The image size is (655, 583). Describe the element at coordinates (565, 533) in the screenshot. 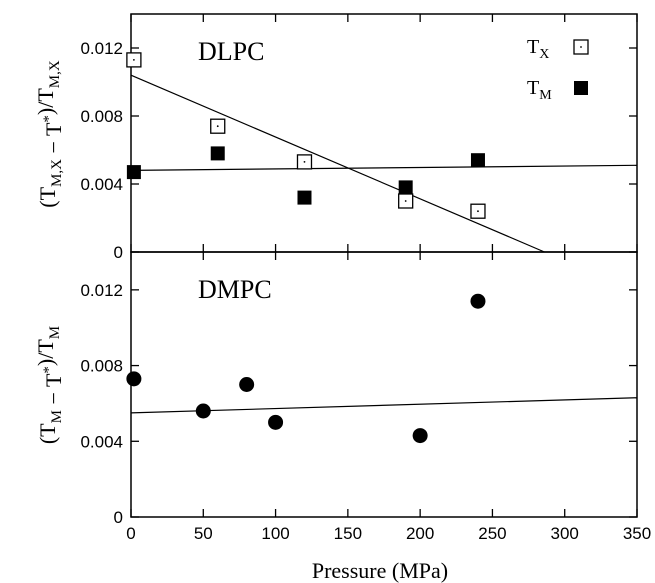

I see `x-tick-label: 300` at that location.